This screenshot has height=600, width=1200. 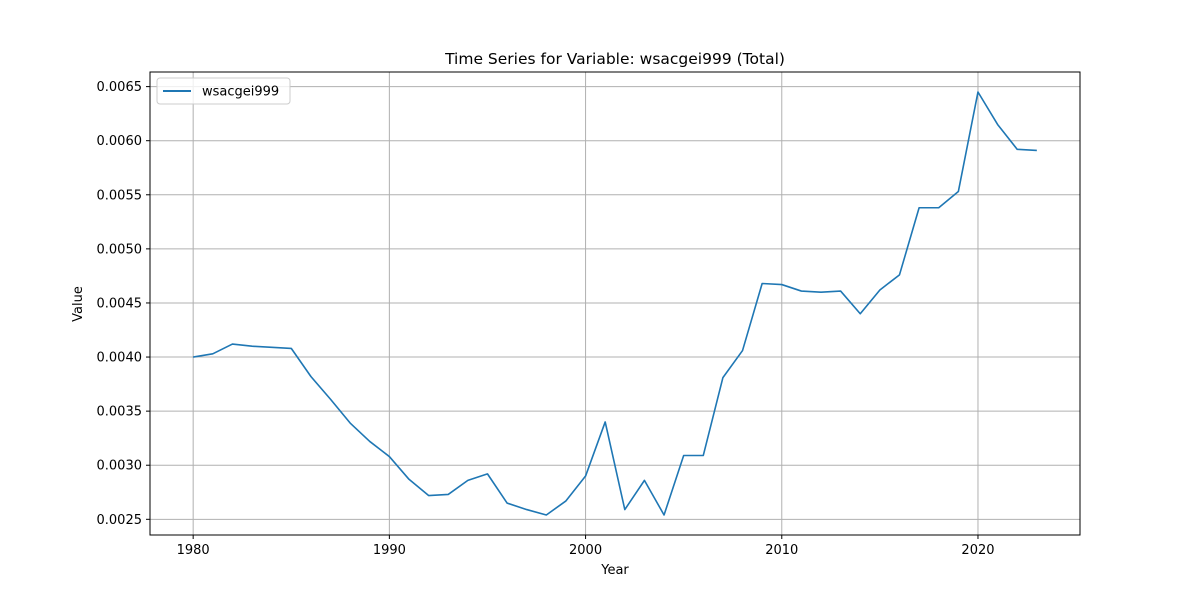 What do you see at coordinates (120, 358) in the screenshot?
I see `y-tick-label: 0.0040` at bounding box center [120, 358].